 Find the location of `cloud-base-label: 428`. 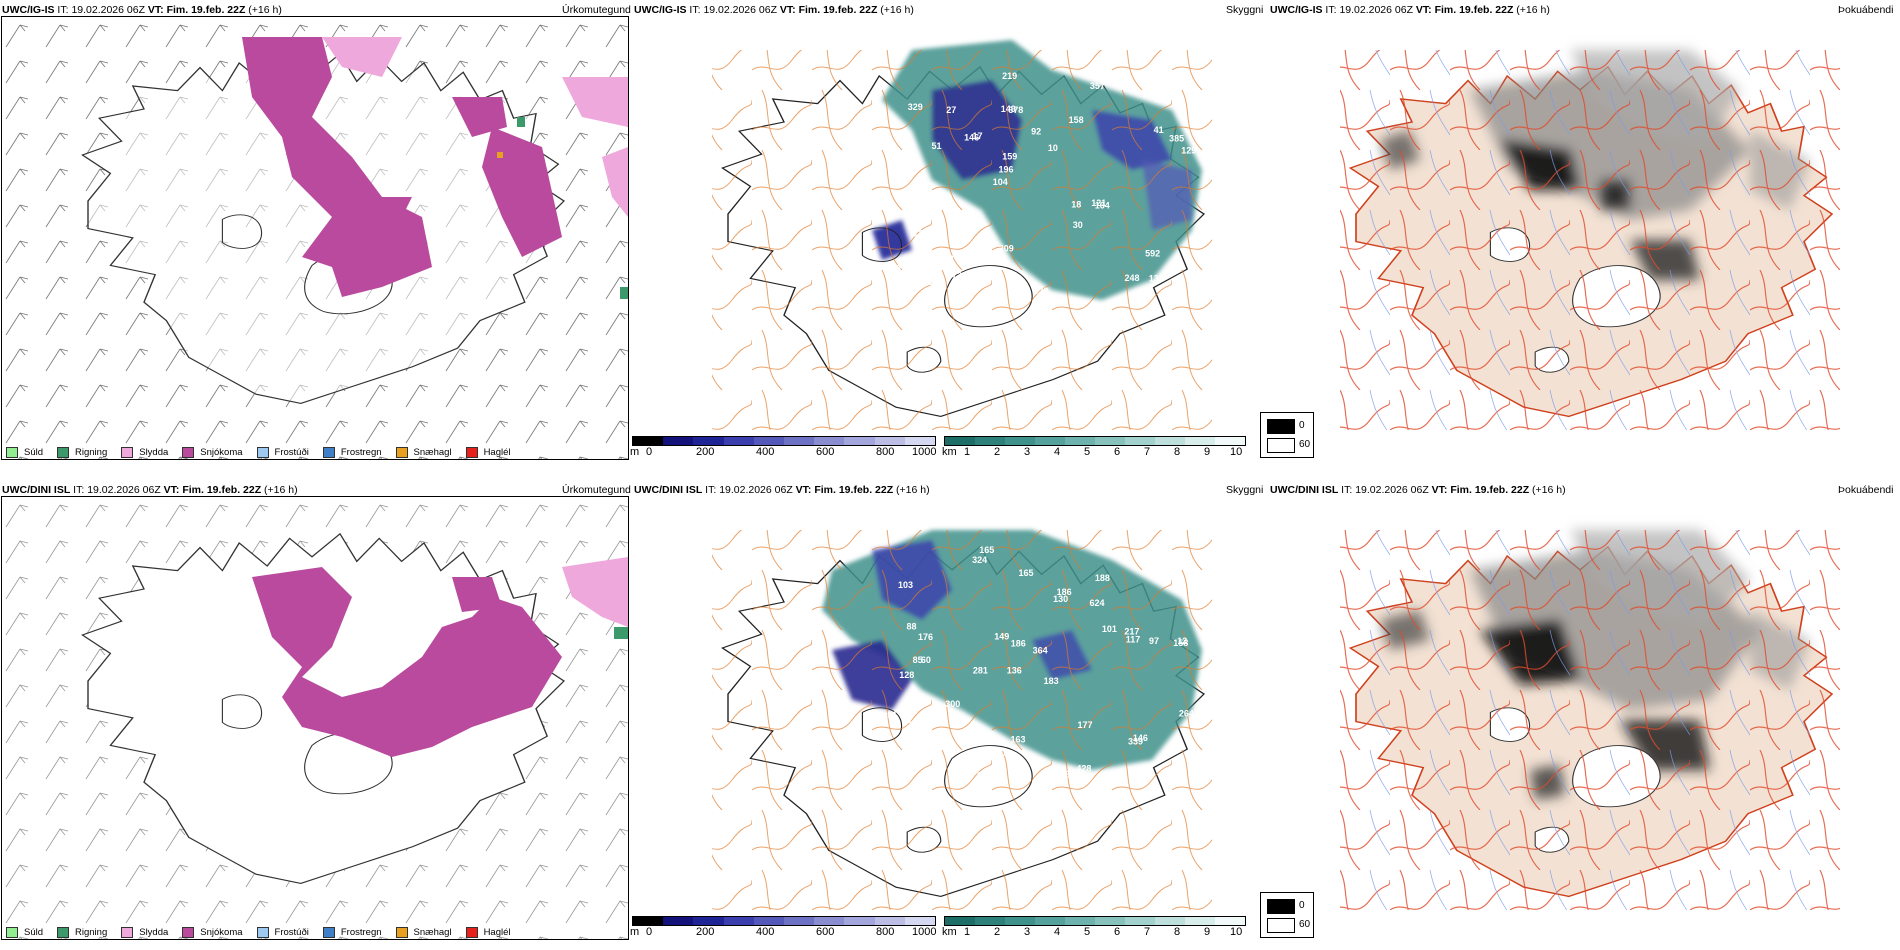

cloud-base-label: 428 is located at coordinates (1083, 768).